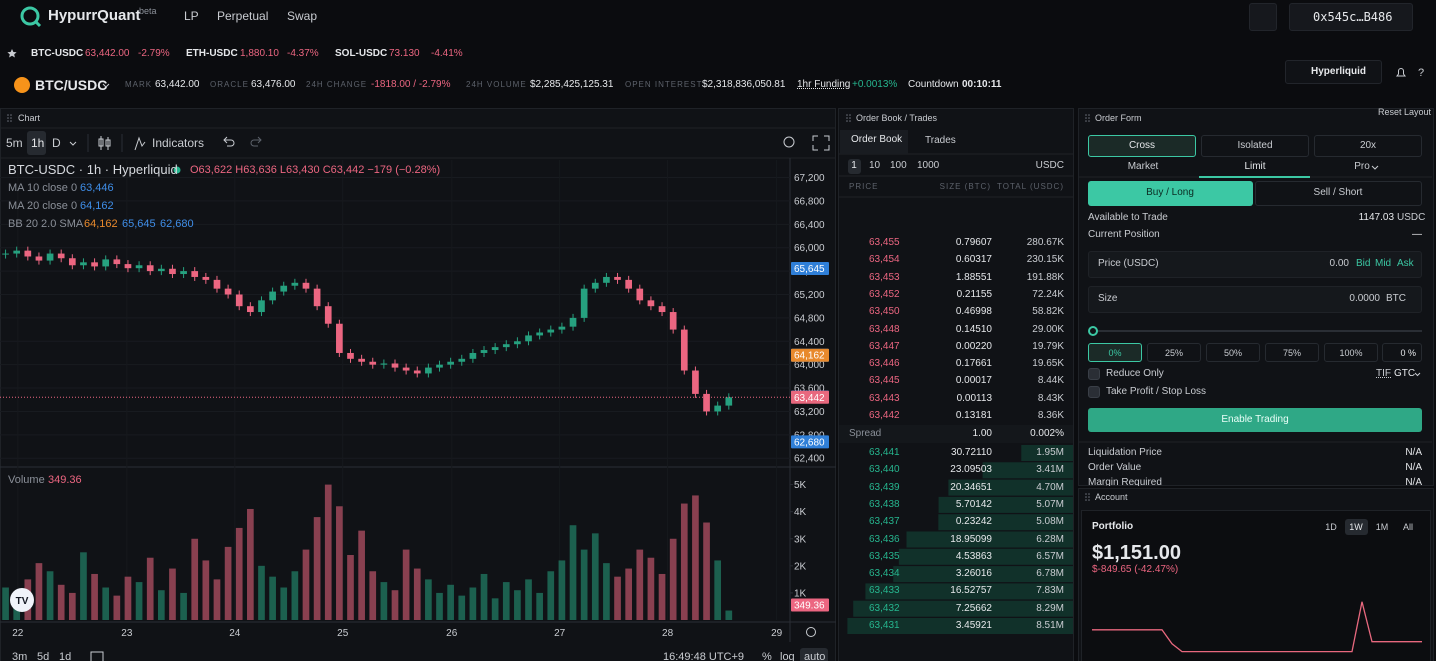  I want to click on buy-button, so click(1170, 193).